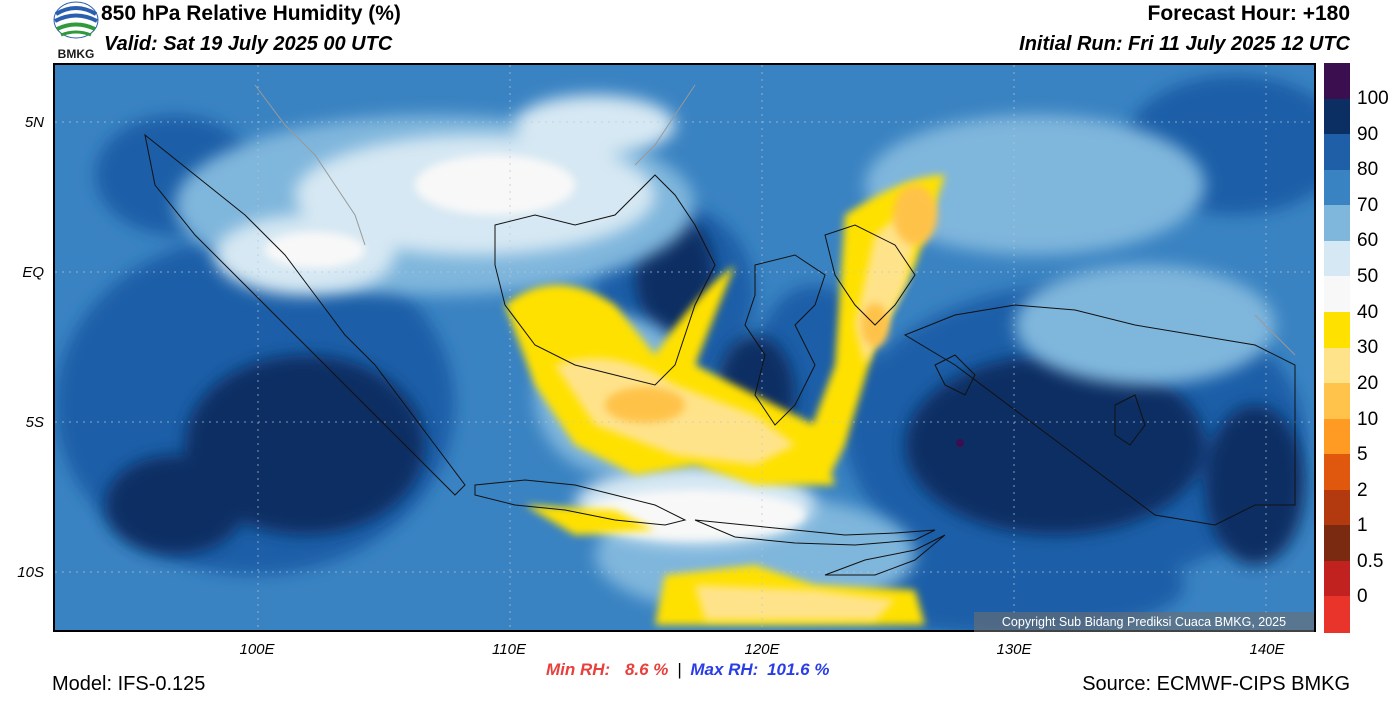 This screenshot has width=1400, height=709. I want to click on colorbar-label-90: 90, so click(1368, 134).